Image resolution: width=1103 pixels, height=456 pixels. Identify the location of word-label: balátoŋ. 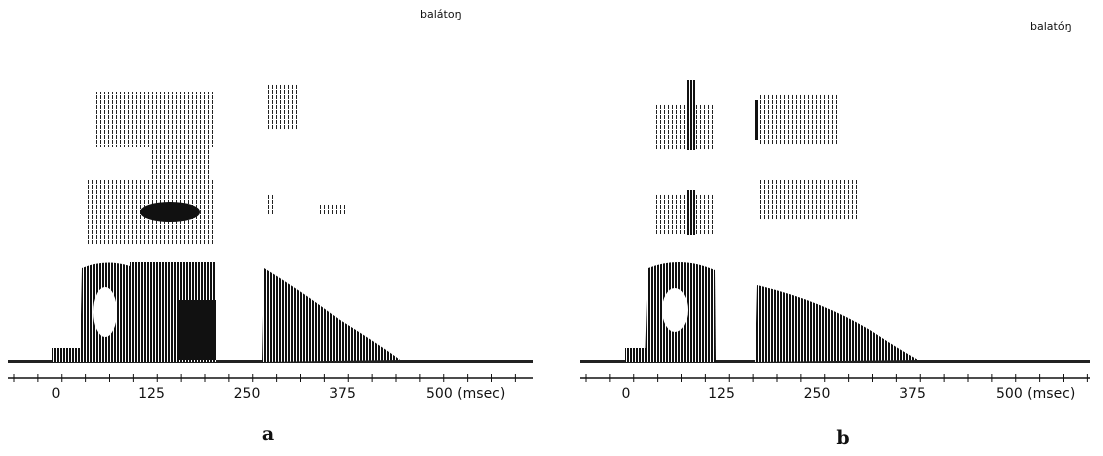
(441, 14).